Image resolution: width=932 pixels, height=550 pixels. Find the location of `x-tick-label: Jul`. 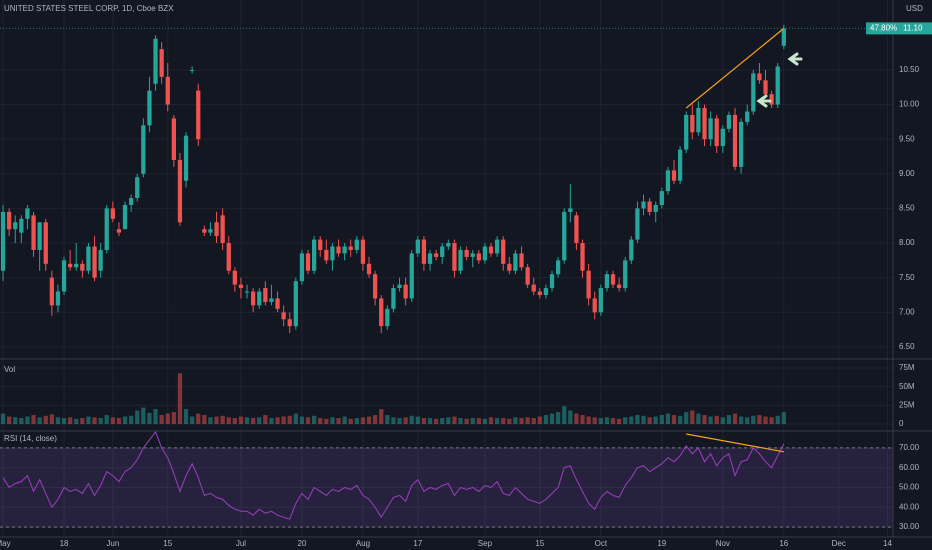

x-tick-label: Jul is located at coordinates (241, 543).